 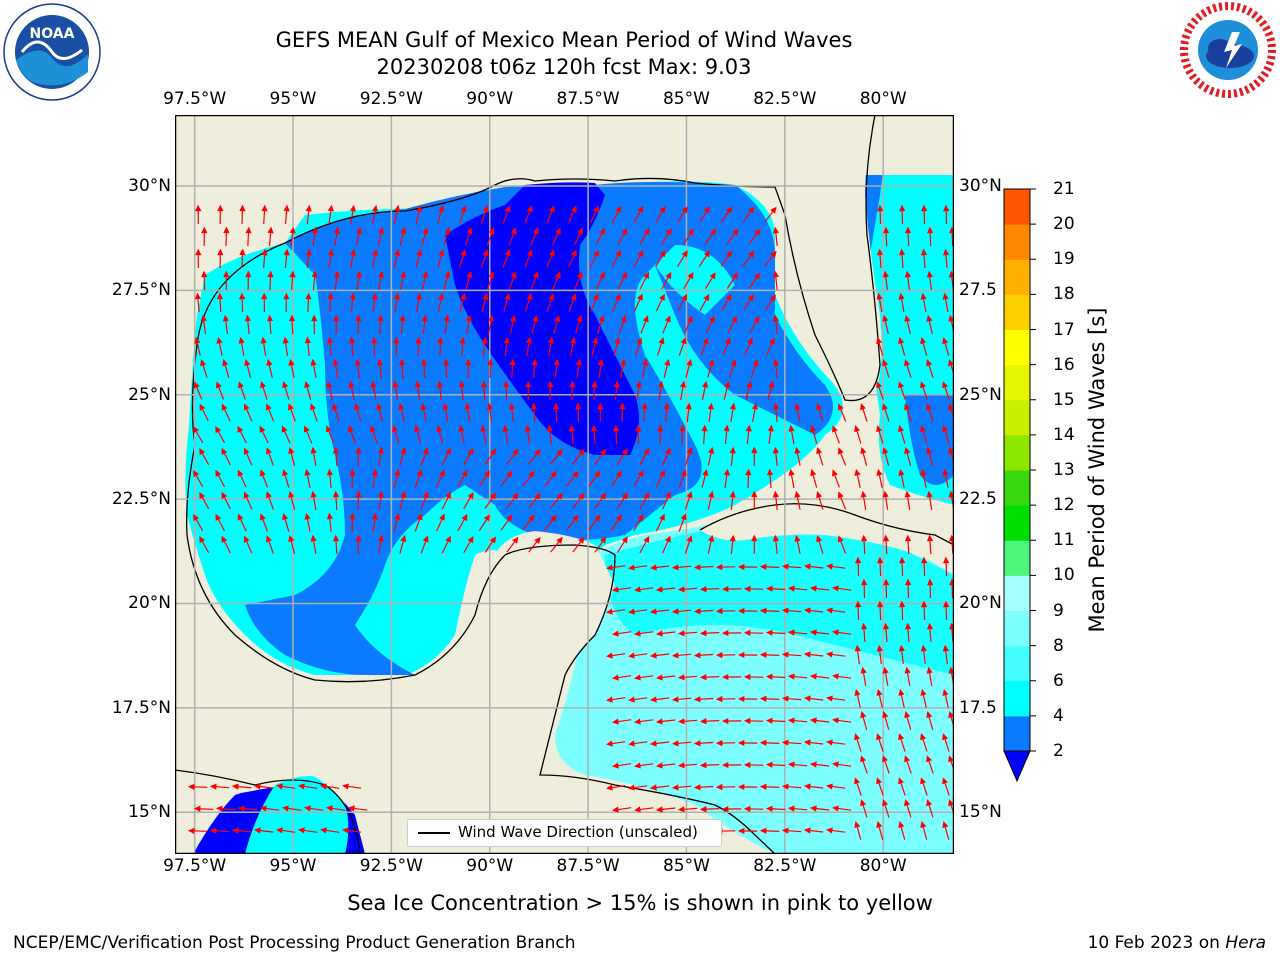 What do you see at coordinates (1058, 610) in the screenshot?
I see `colorbar-tick-label: 9` at bounding box center [1058, 610].